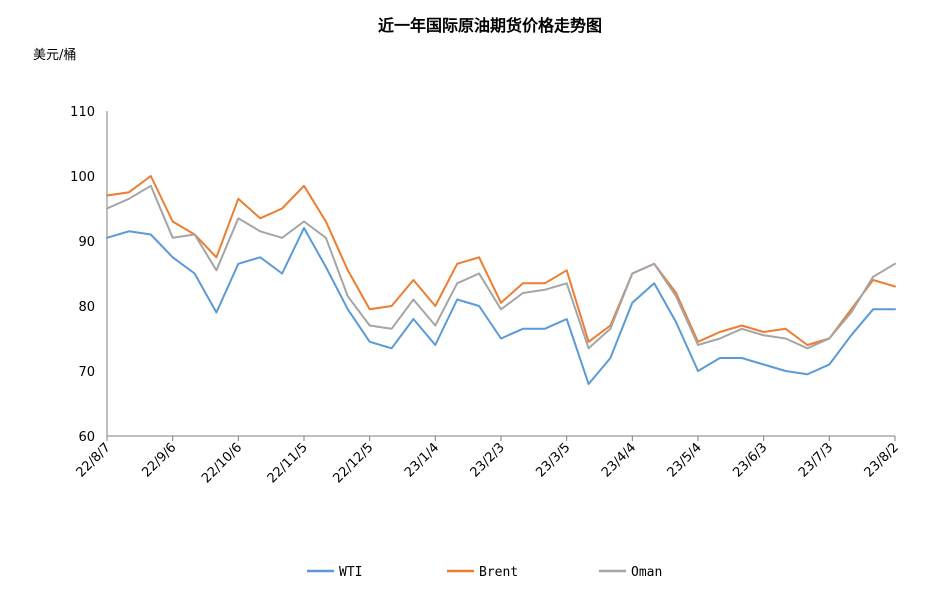 This screenshot has height=600, width=937. What do you see at coordinates (86, 437) in the screenshot?
I see `y-tick-label: 60` at bounding box center [86, 437].